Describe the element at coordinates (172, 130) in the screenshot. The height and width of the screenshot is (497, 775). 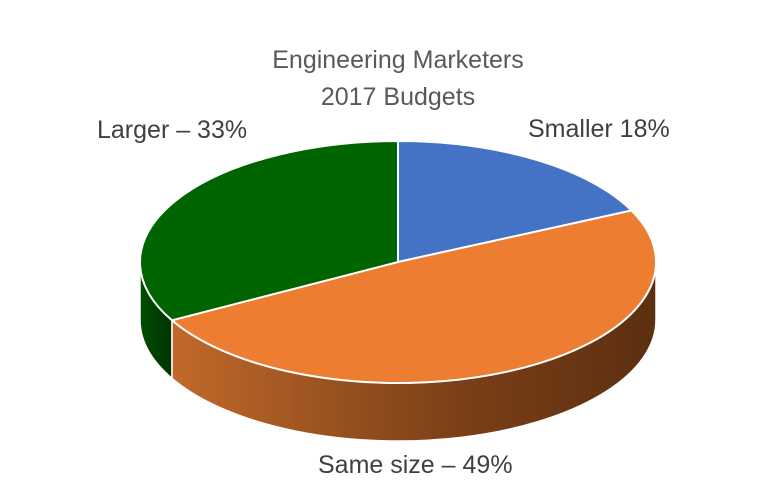
I see `slice-label-larger: Larger – 33%` at that location.